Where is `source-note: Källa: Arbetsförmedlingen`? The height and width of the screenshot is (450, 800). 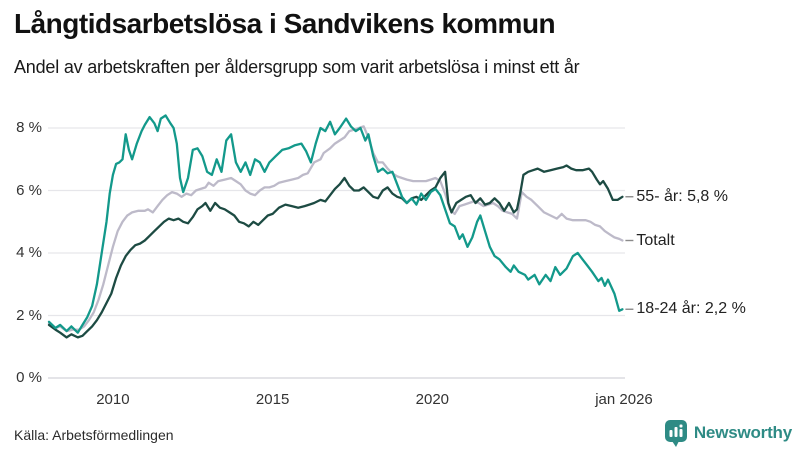
source-note: Källa: Arbetsförmedlingen is located at coordinates (94, 435).